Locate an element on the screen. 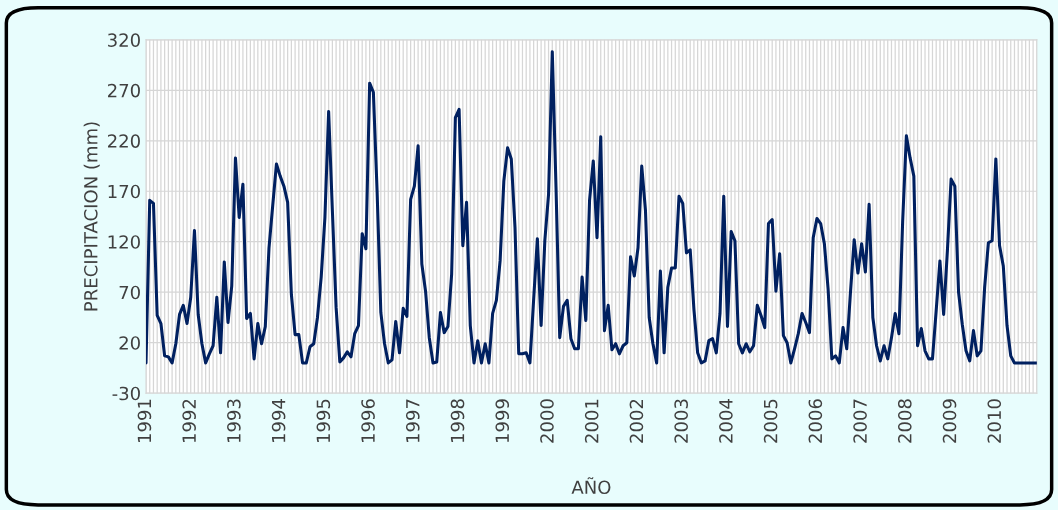  x-tick-label: 2002 is located at coordinates (636, 421).